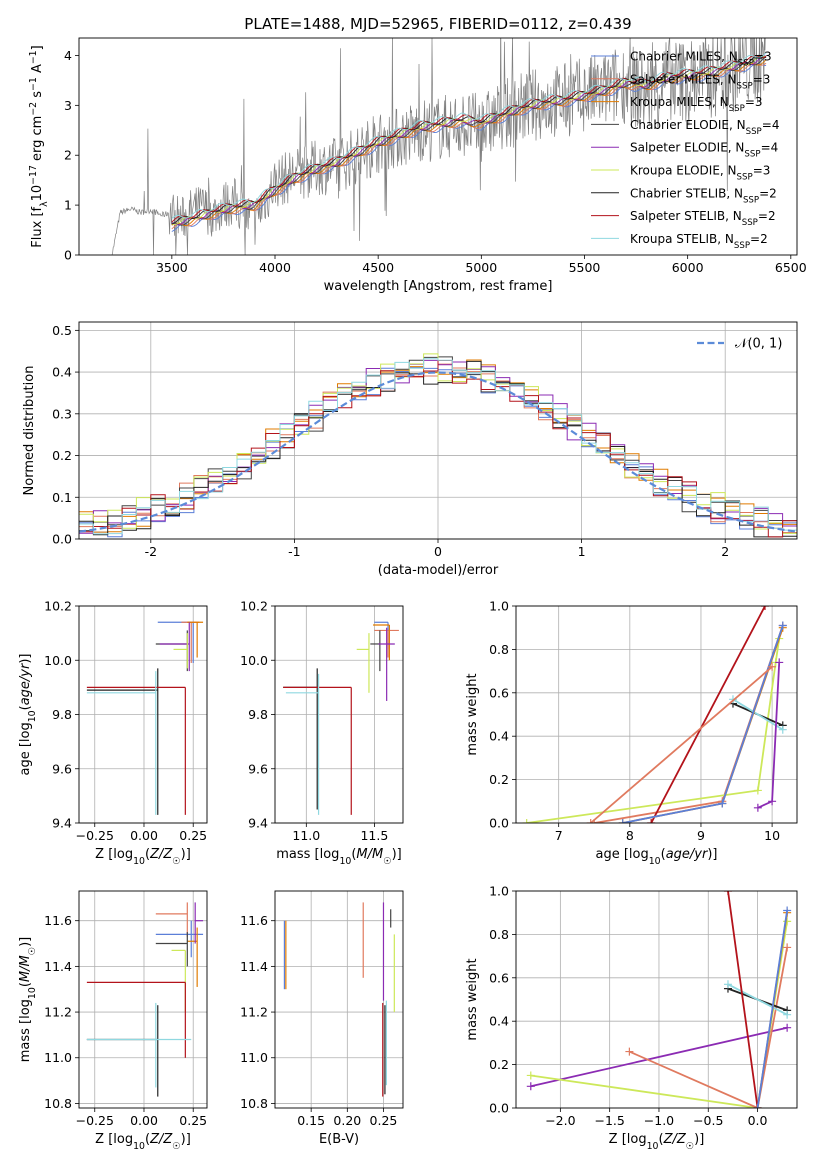 Image resolution: width=819 pixels, height=1170 pixels. Describe the element at coordinates (363, 663) in the screenshot. I see `data-point-kroupa-elodie` at that location.